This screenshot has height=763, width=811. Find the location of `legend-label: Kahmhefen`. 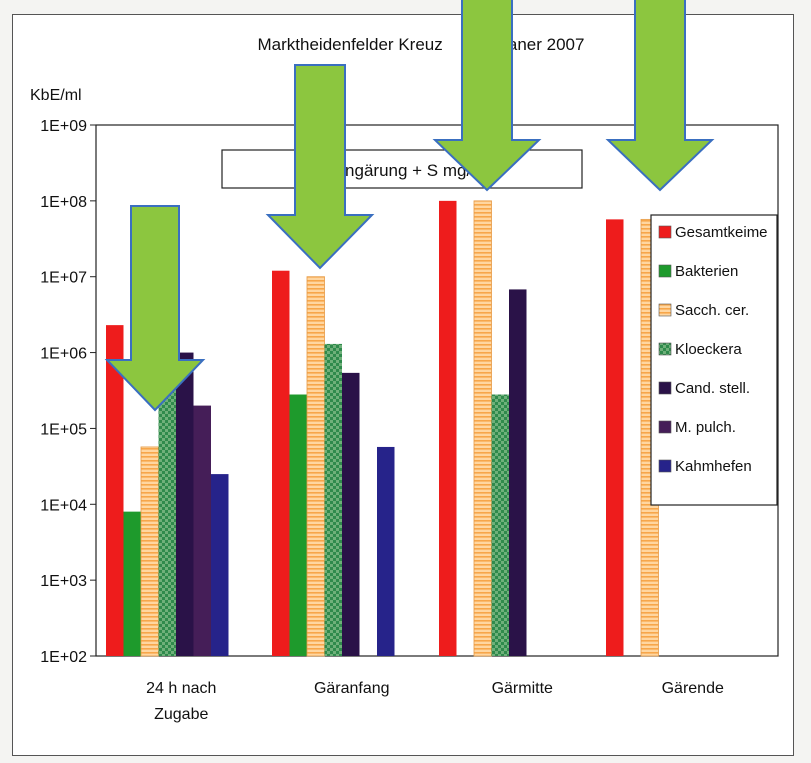

legend-label: Kahmhefen is located at coordinates (713, 466).